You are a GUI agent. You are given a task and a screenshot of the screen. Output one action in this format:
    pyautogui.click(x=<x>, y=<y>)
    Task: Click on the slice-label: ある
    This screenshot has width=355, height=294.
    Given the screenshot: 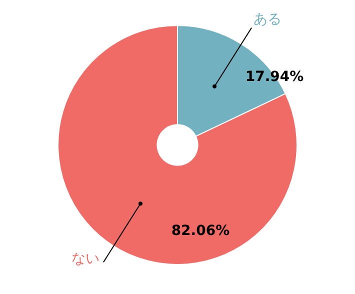 What is the action you would take?
    pyautogui.click(x=268, y=19)
    